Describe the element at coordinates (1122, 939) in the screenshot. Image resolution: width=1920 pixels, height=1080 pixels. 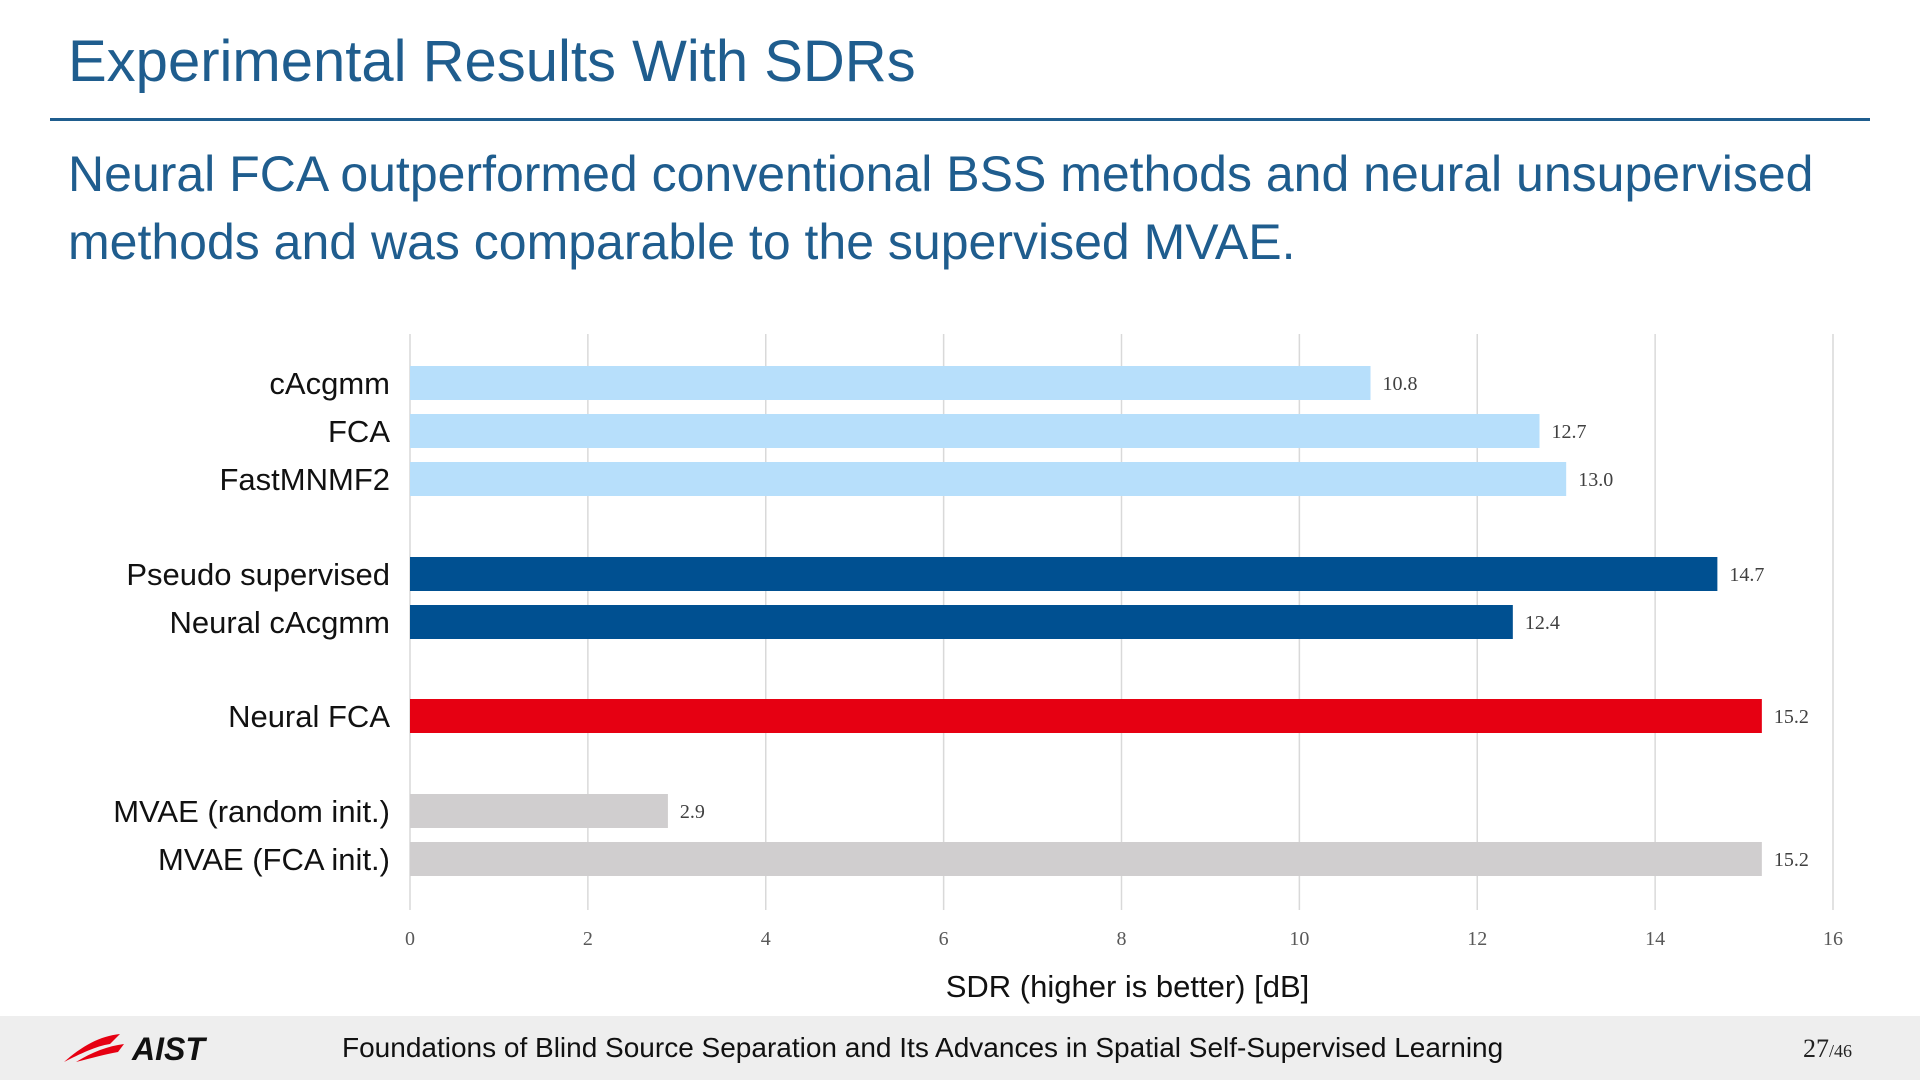
I see `x-tick-label: 8` at that location.